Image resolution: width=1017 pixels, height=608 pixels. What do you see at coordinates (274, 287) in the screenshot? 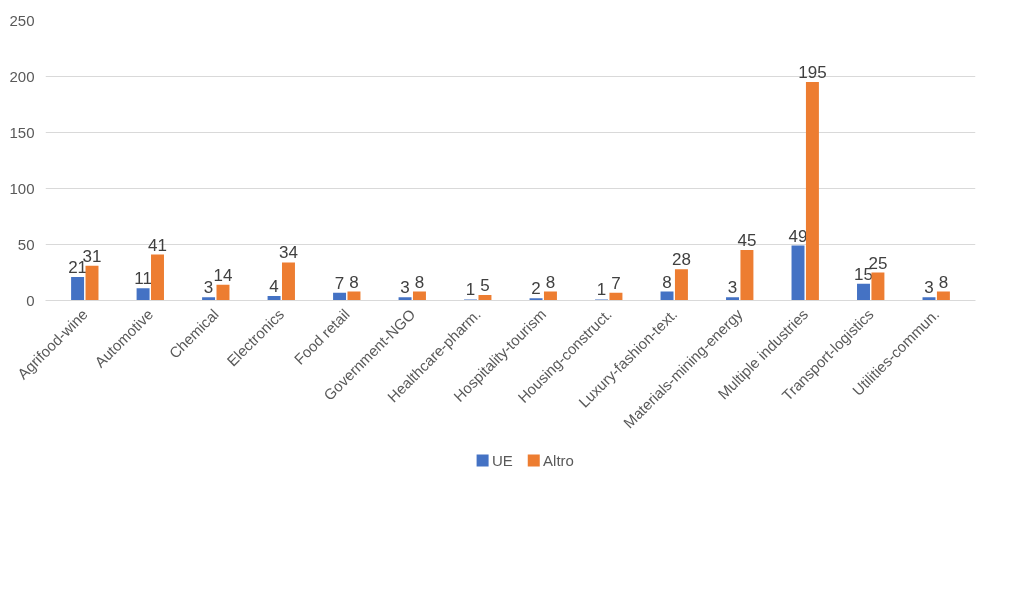
I see `data-label: 4` at bounding box center [274, 287].